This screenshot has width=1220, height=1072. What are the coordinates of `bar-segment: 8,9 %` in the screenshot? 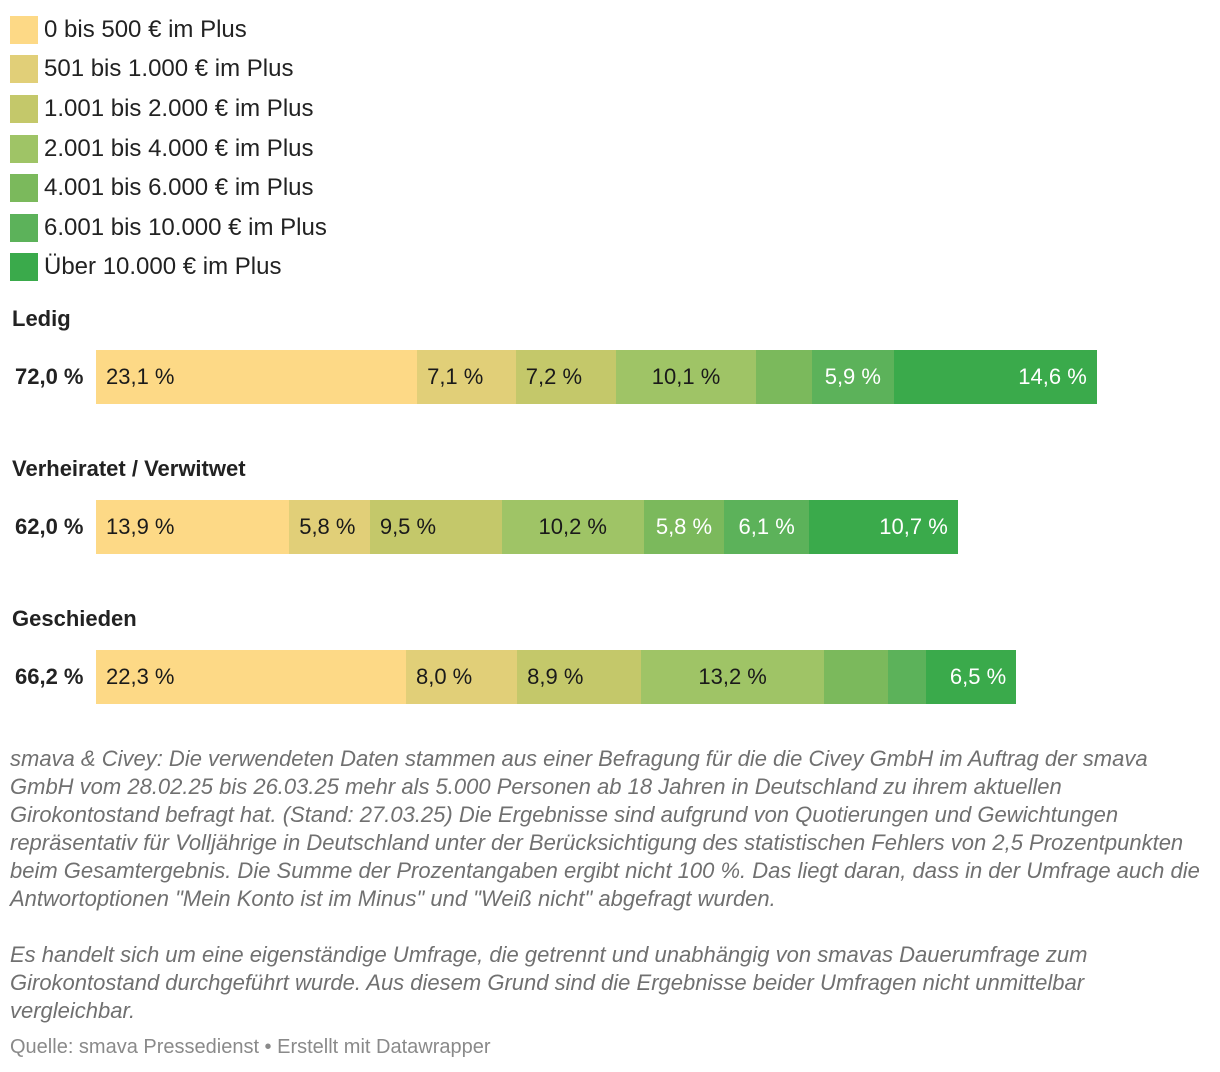 It's located at (579, 677).